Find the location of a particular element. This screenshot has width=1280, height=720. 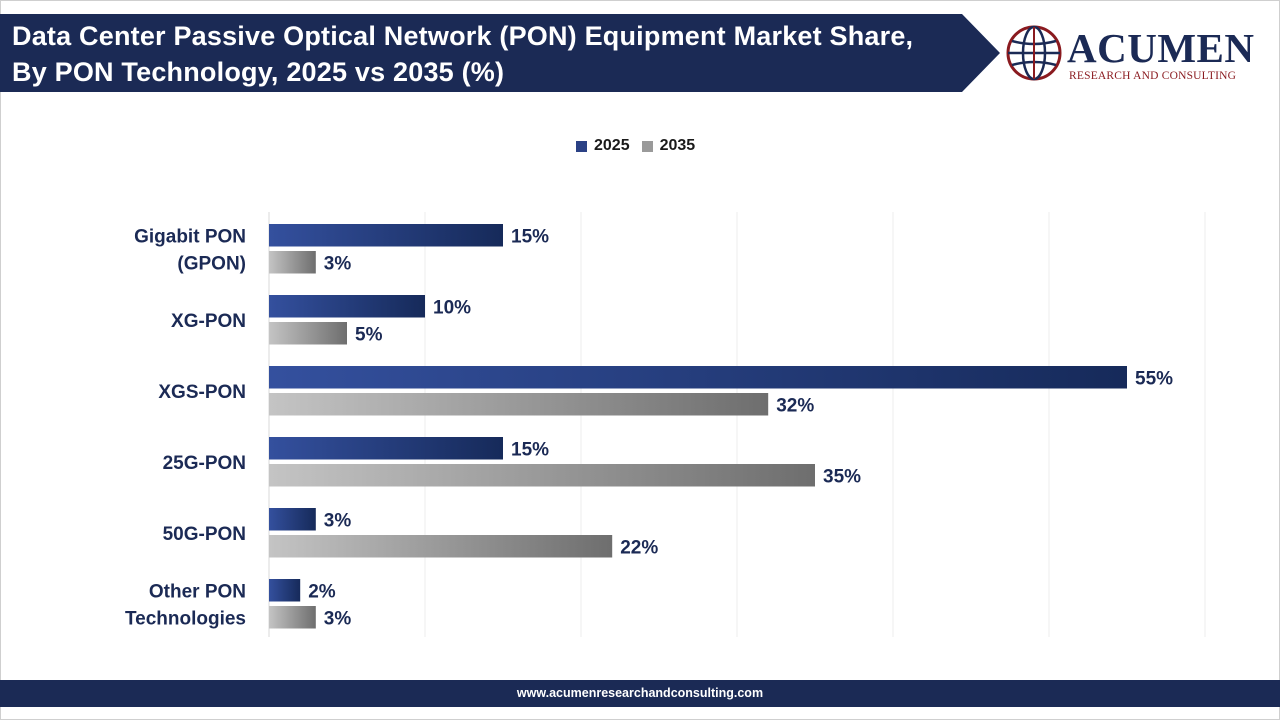

legend-item-2035: 2035 is located at coordinates (668, 146).